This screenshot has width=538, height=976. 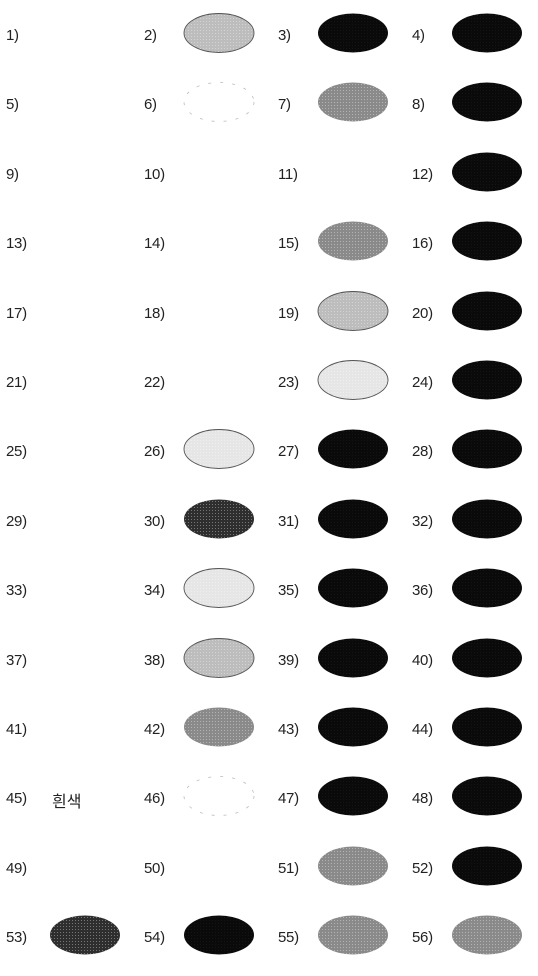 What do you see at coordinates (284, 105) in the screenshot?
I see `swatch-number: 7)` at bounding box center [284, 105].